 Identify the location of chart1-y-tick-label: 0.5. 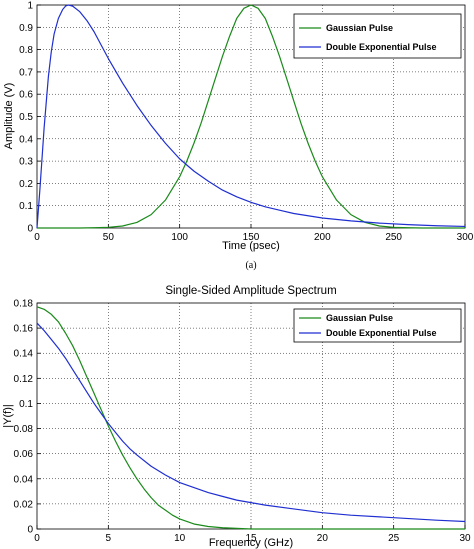
(26, 117).